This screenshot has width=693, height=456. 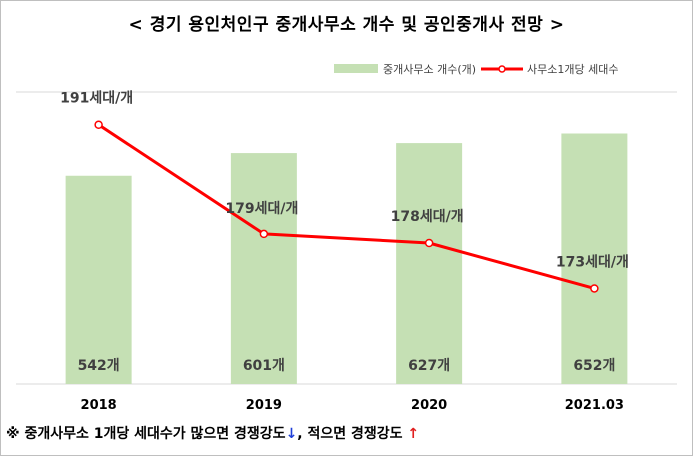 I want to click on x-tick-label-1: 2019, so click(x=264, y=405).